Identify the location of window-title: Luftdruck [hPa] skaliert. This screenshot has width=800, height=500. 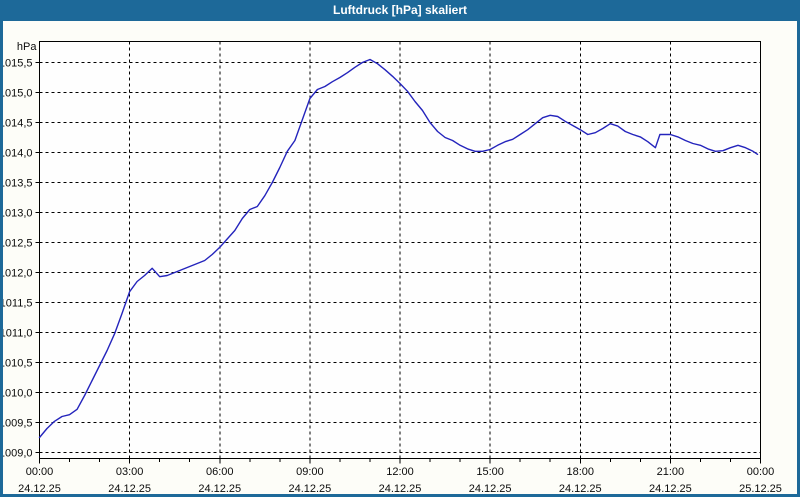
(400, 10).